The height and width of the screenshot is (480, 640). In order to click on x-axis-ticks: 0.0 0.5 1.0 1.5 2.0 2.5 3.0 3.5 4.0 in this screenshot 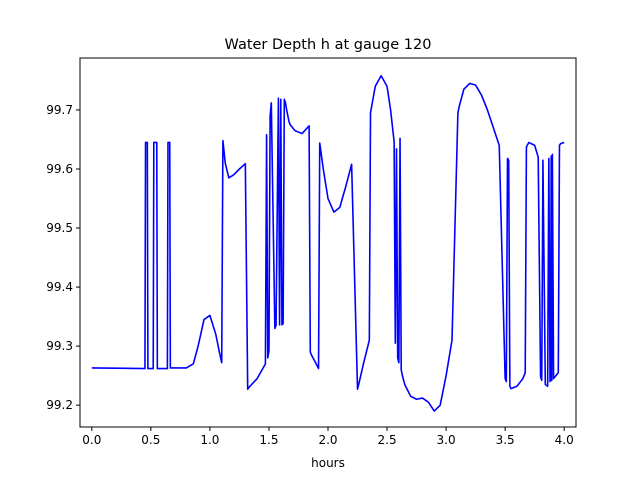, I will do `click(328, 437)`.